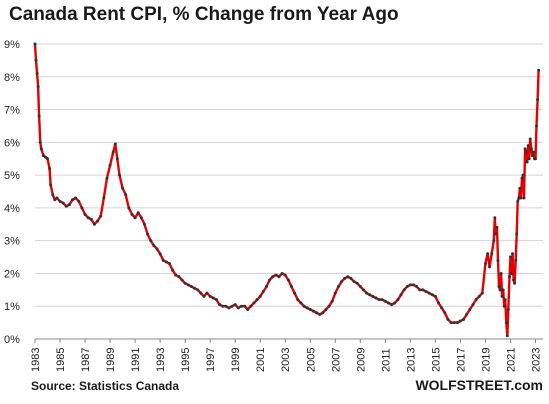 This screenshot has width=549, height=404. Describe the element at coordinates (12, 176) in the screenshot. I see `y-tick-label: 5%` at that location.